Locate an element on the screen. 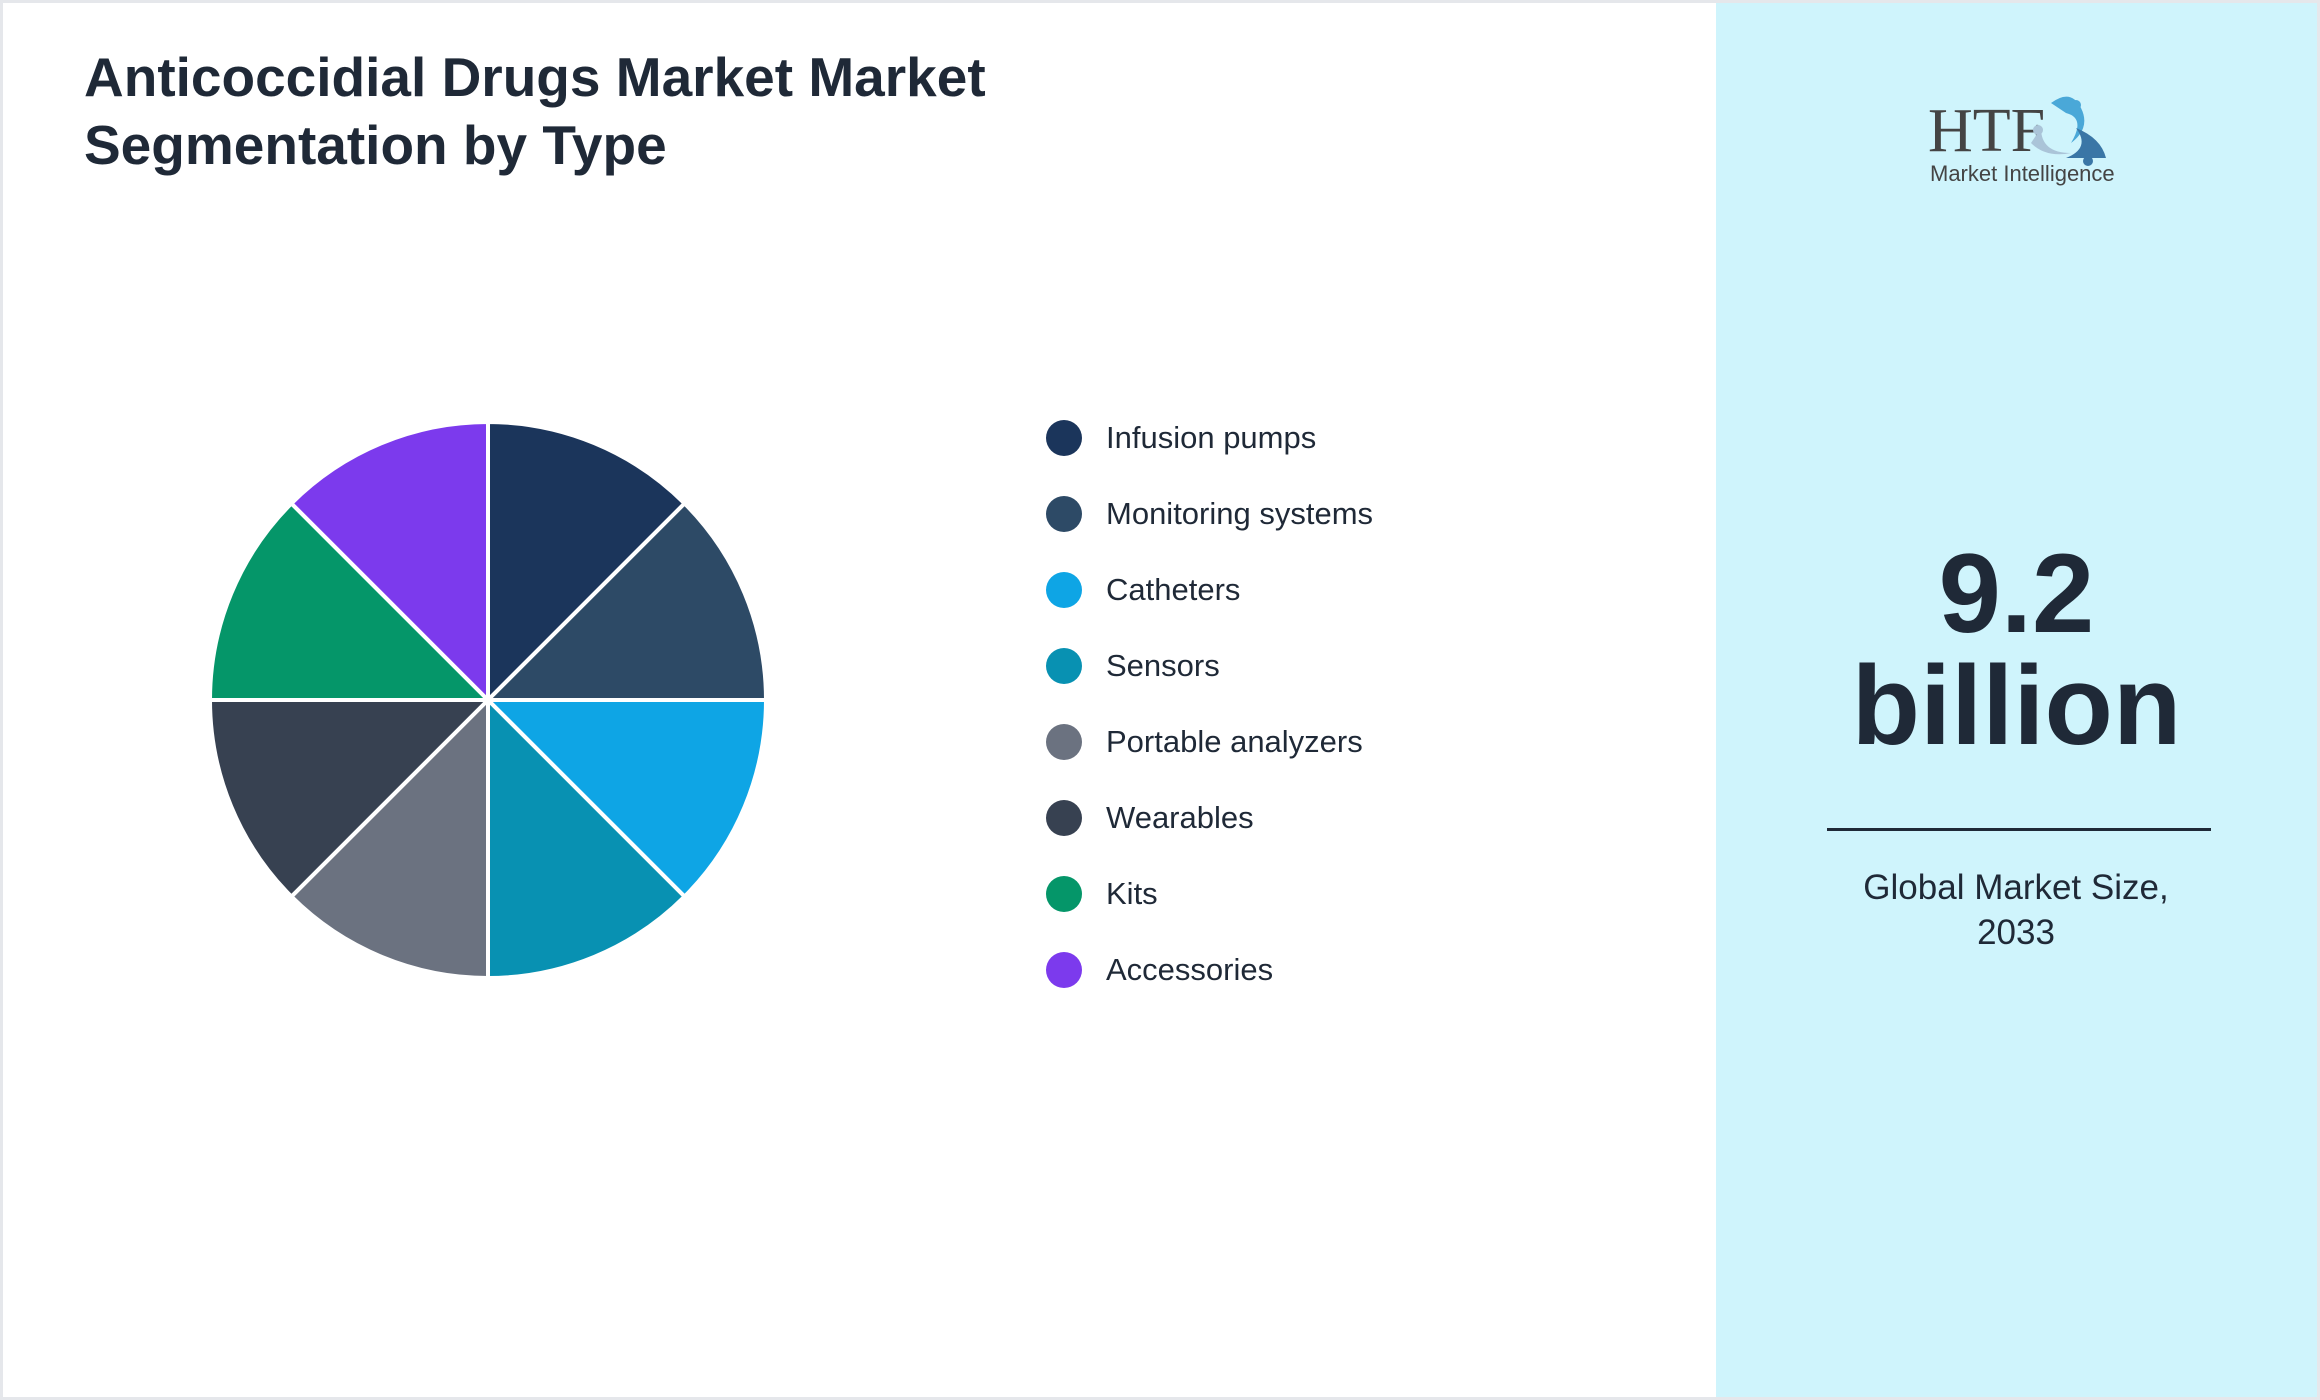 This screenshot has height=1400, width=2320. legend-item: Catheters is located at coordinates (1209, 590).